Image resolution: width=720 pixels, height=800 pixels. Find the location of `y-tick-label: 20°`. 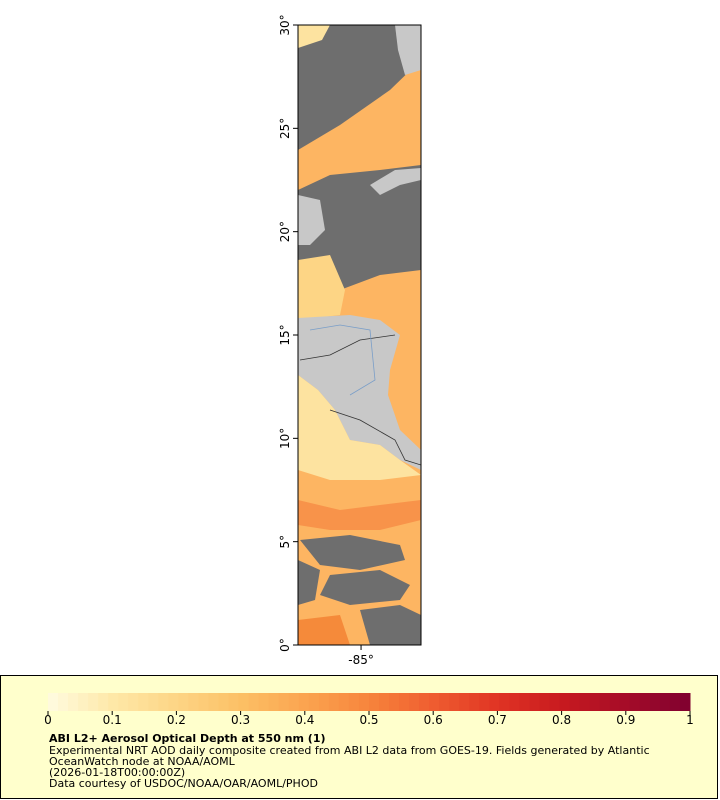

y-tick-label: 20° is located at coordinates (285, 231).